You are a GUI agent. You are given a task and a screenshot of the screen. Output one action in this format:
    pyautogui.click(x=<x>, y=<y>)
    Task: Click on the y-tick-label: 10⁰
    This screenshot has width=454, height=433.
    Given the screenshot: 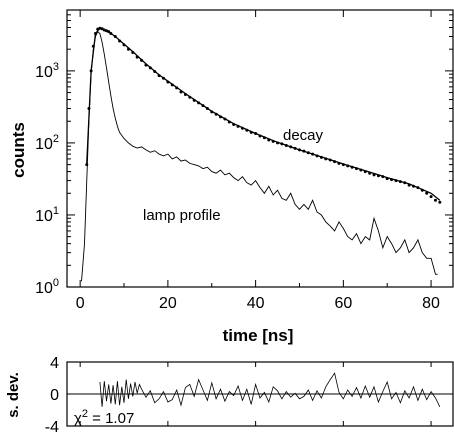 What is the action you would take?
    pyautogui.click(x=47, y=287)
    